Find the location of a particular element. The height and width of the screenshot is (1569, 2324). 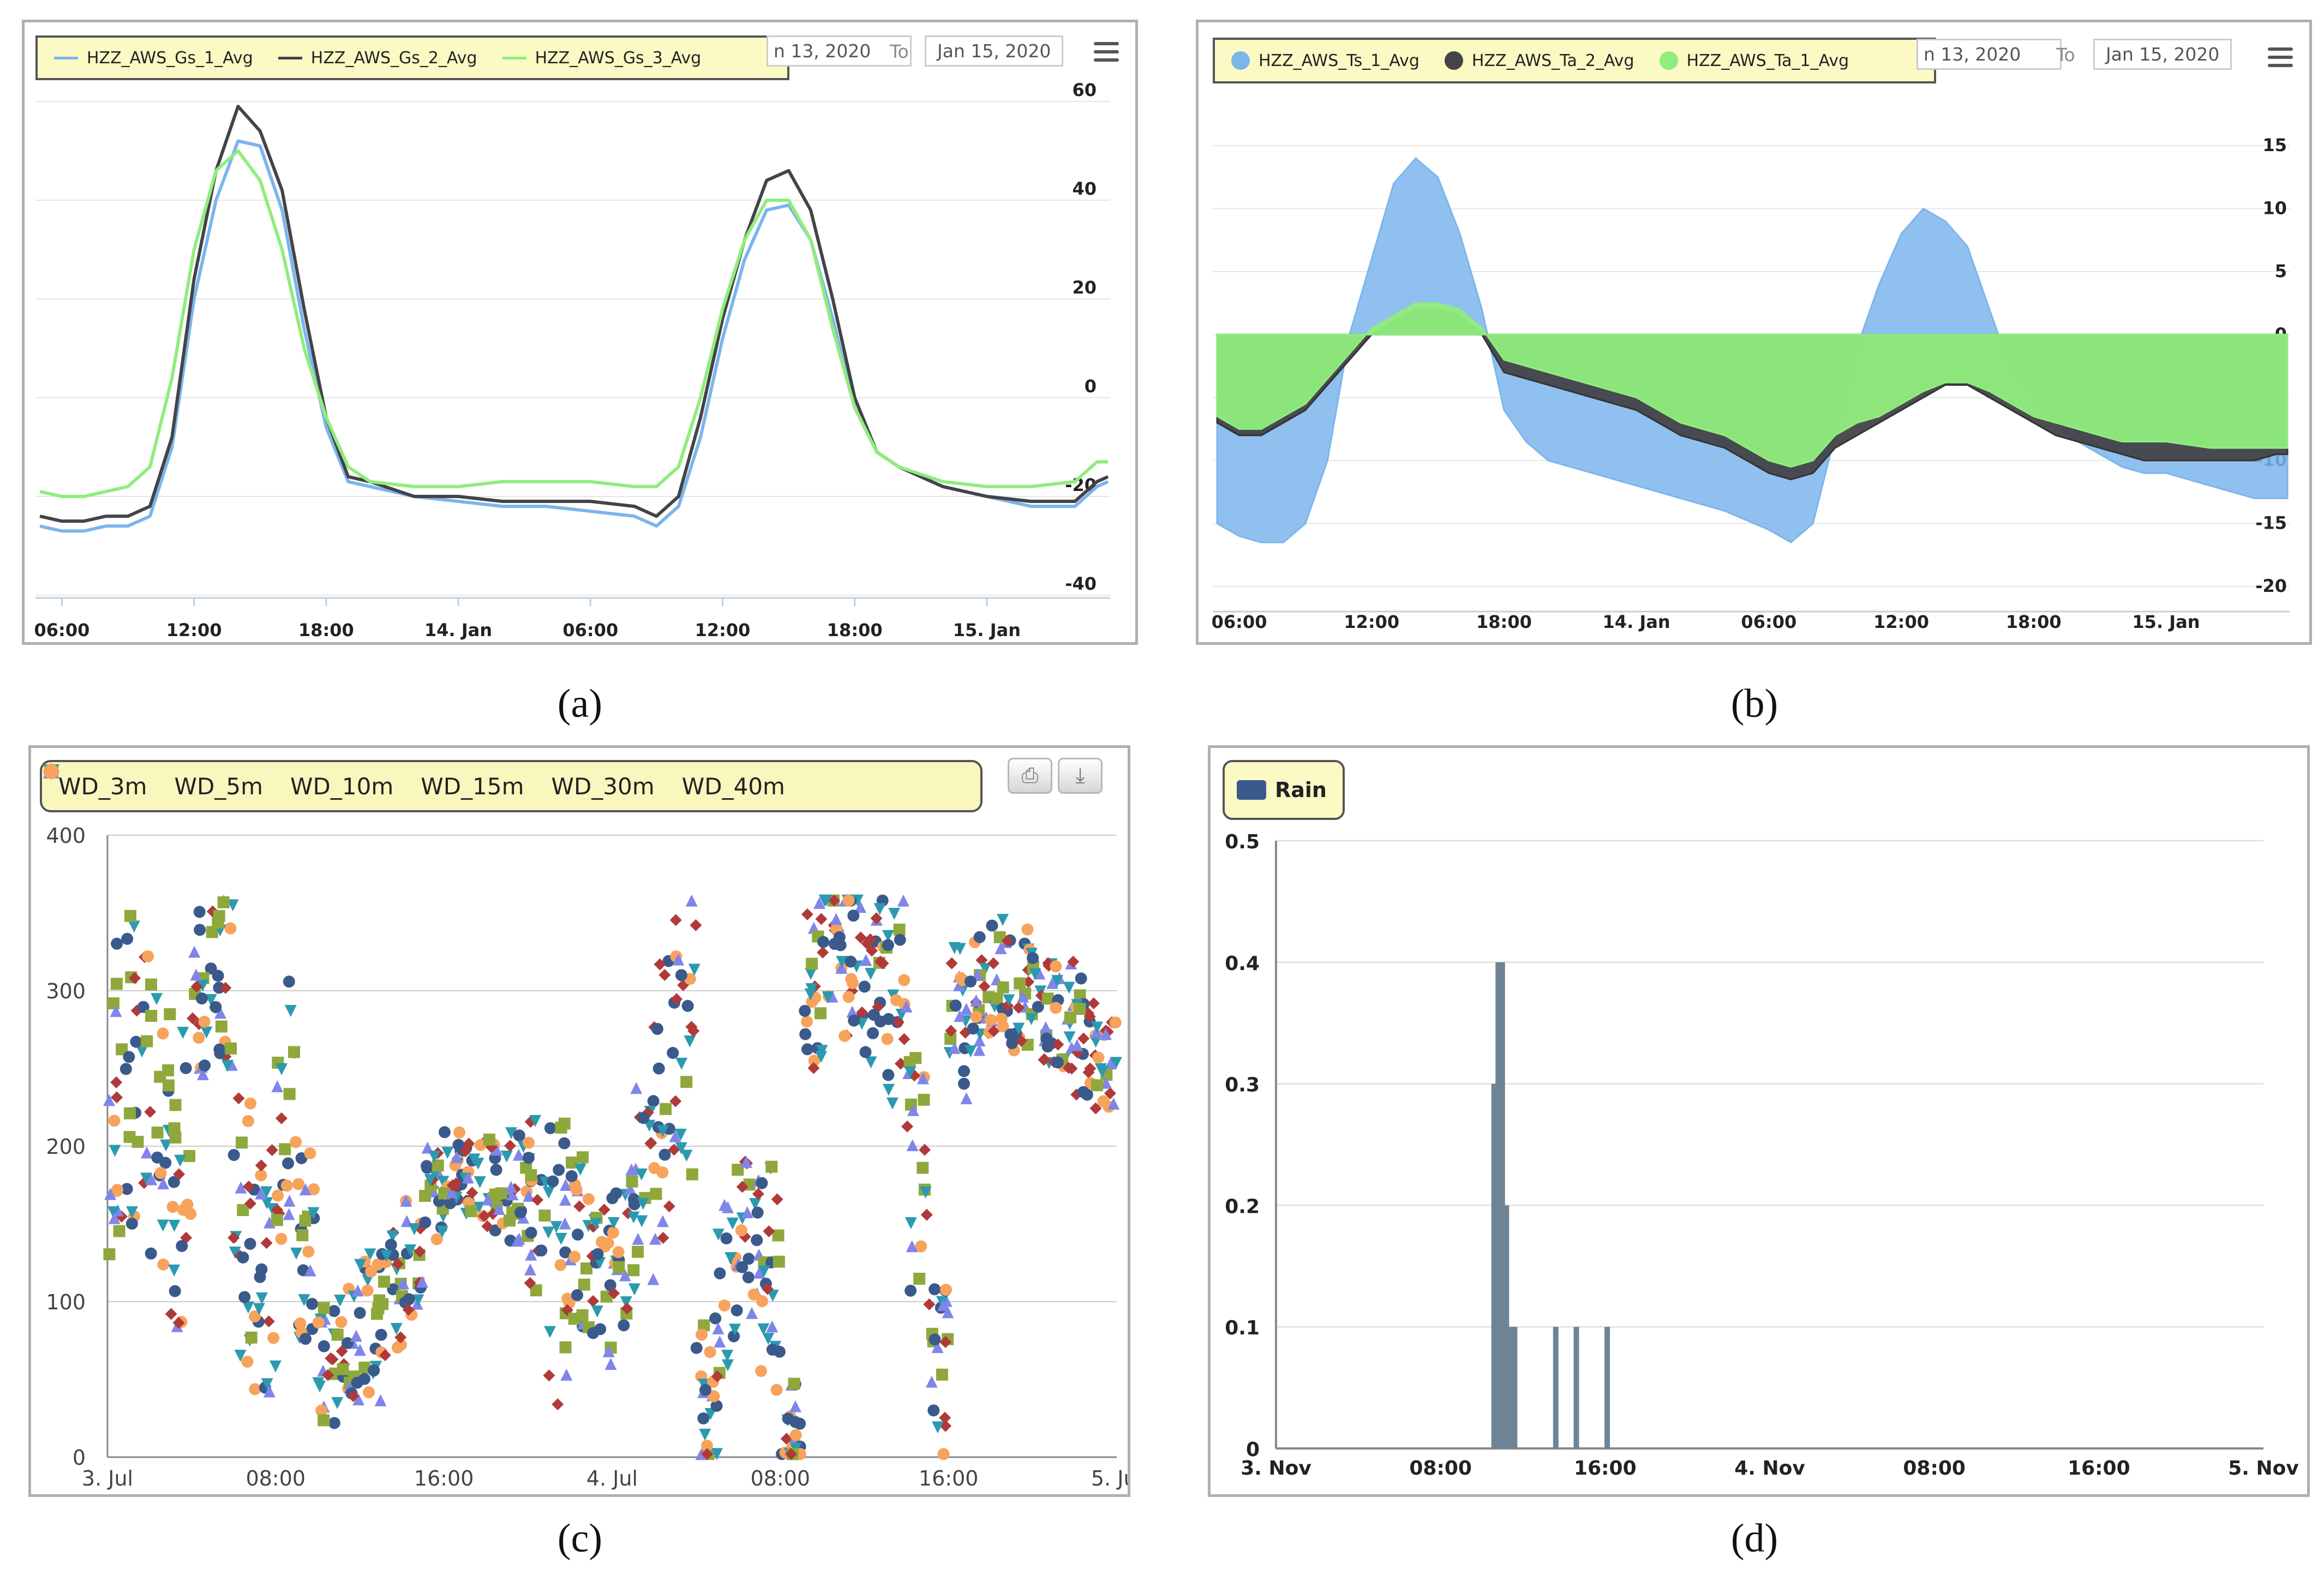

date-from-a: n 13, 2020 is located at coordinates (839, 51).